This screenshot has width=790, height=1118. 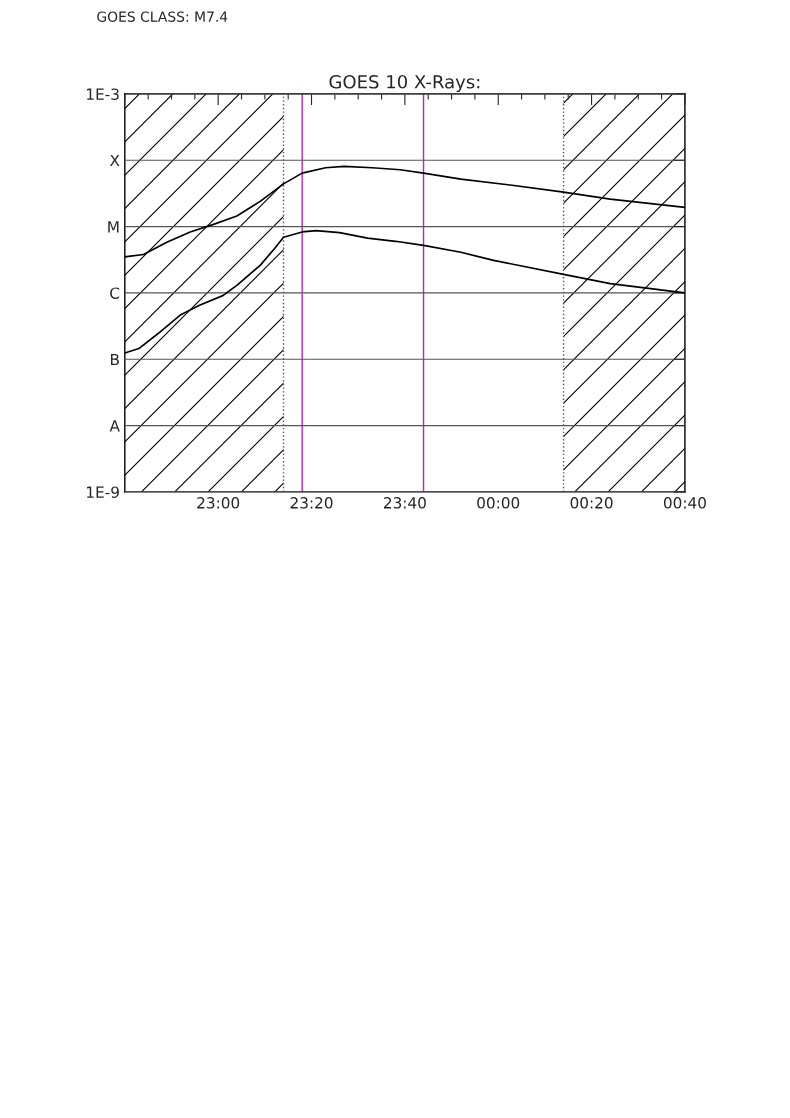 I want to click on x-tick-label: 00:20, so click(x=591, y=503).